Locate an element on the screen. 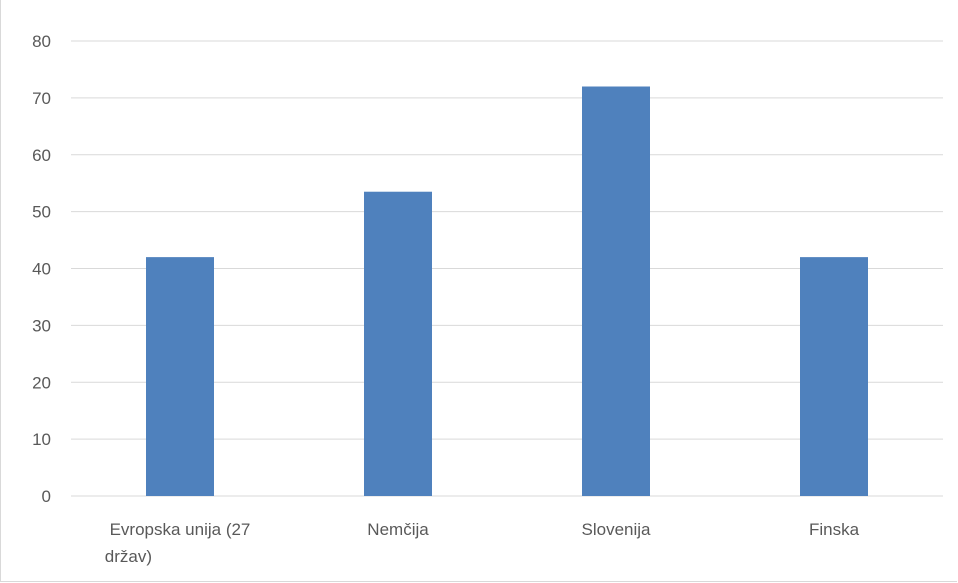 The height and width of the screenshot is (583, 958). y-tick-label: 10 is located at coordinates (41, 439).